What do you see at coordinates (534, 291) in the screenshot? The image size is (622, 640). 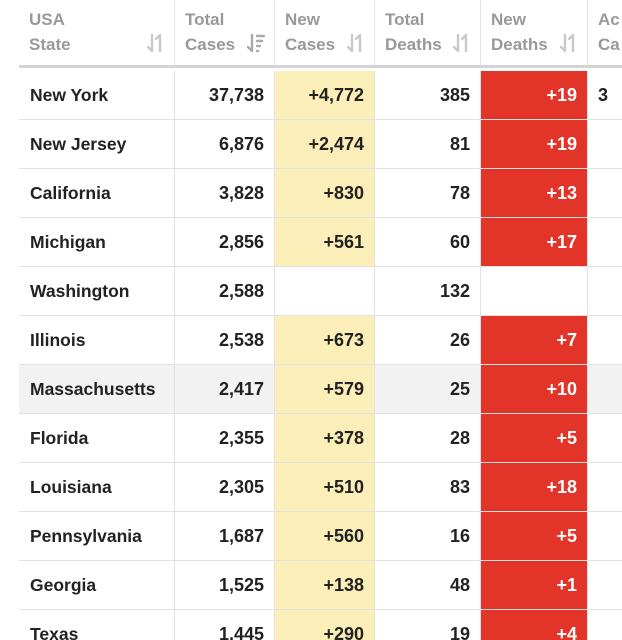 I see `new-deaths-cell` at bounding box center [534, 291].